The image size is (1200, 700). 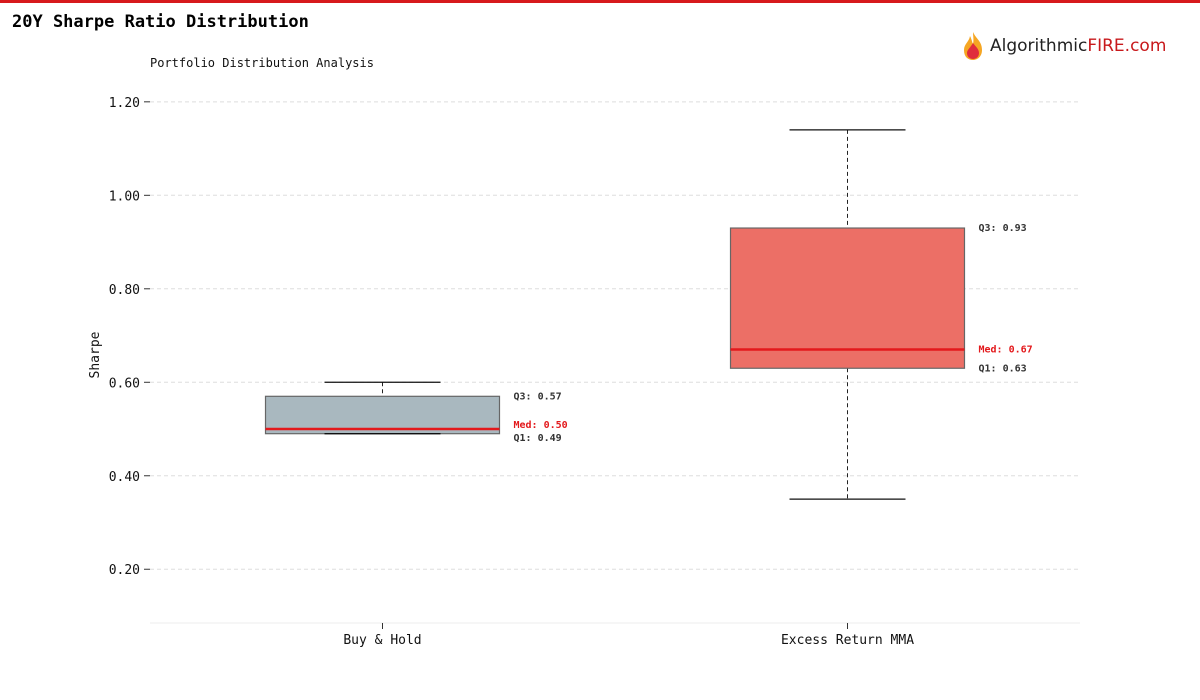 What do you see at coordinates (262, 63) in the screenshot?
I see `chart-subtitle: Portfolio Distribution Analysis` at bounding box center [262, 63].